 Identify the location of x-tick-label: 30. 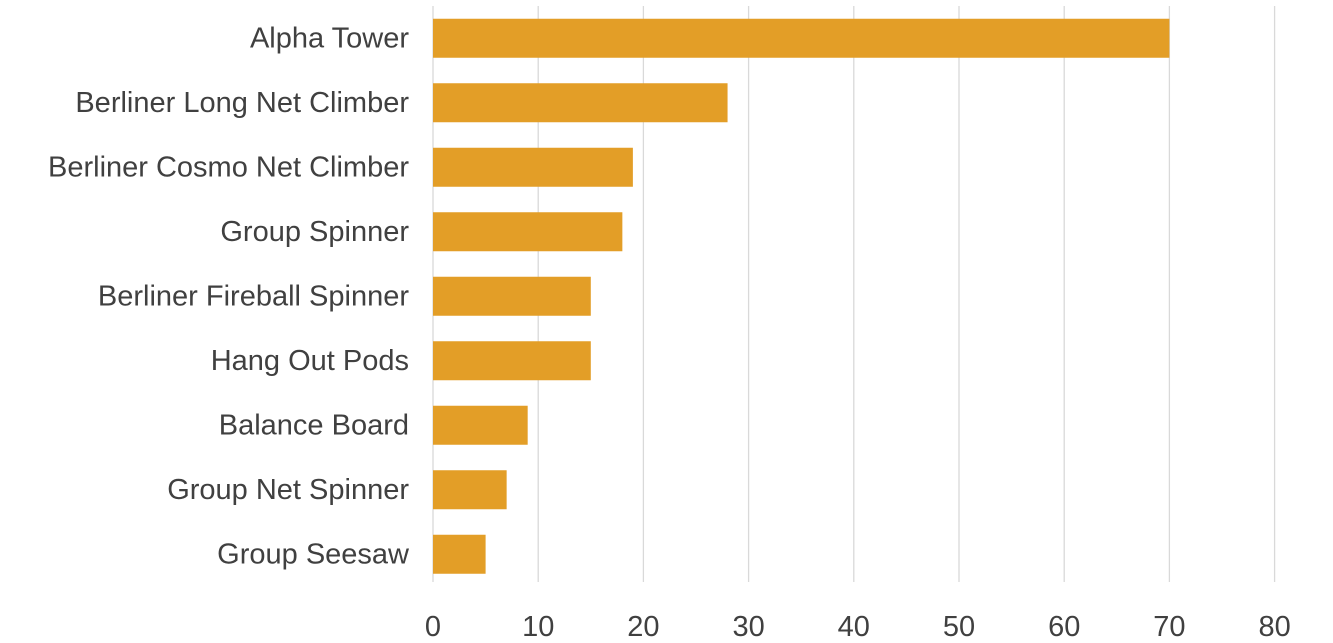
(748, 627).